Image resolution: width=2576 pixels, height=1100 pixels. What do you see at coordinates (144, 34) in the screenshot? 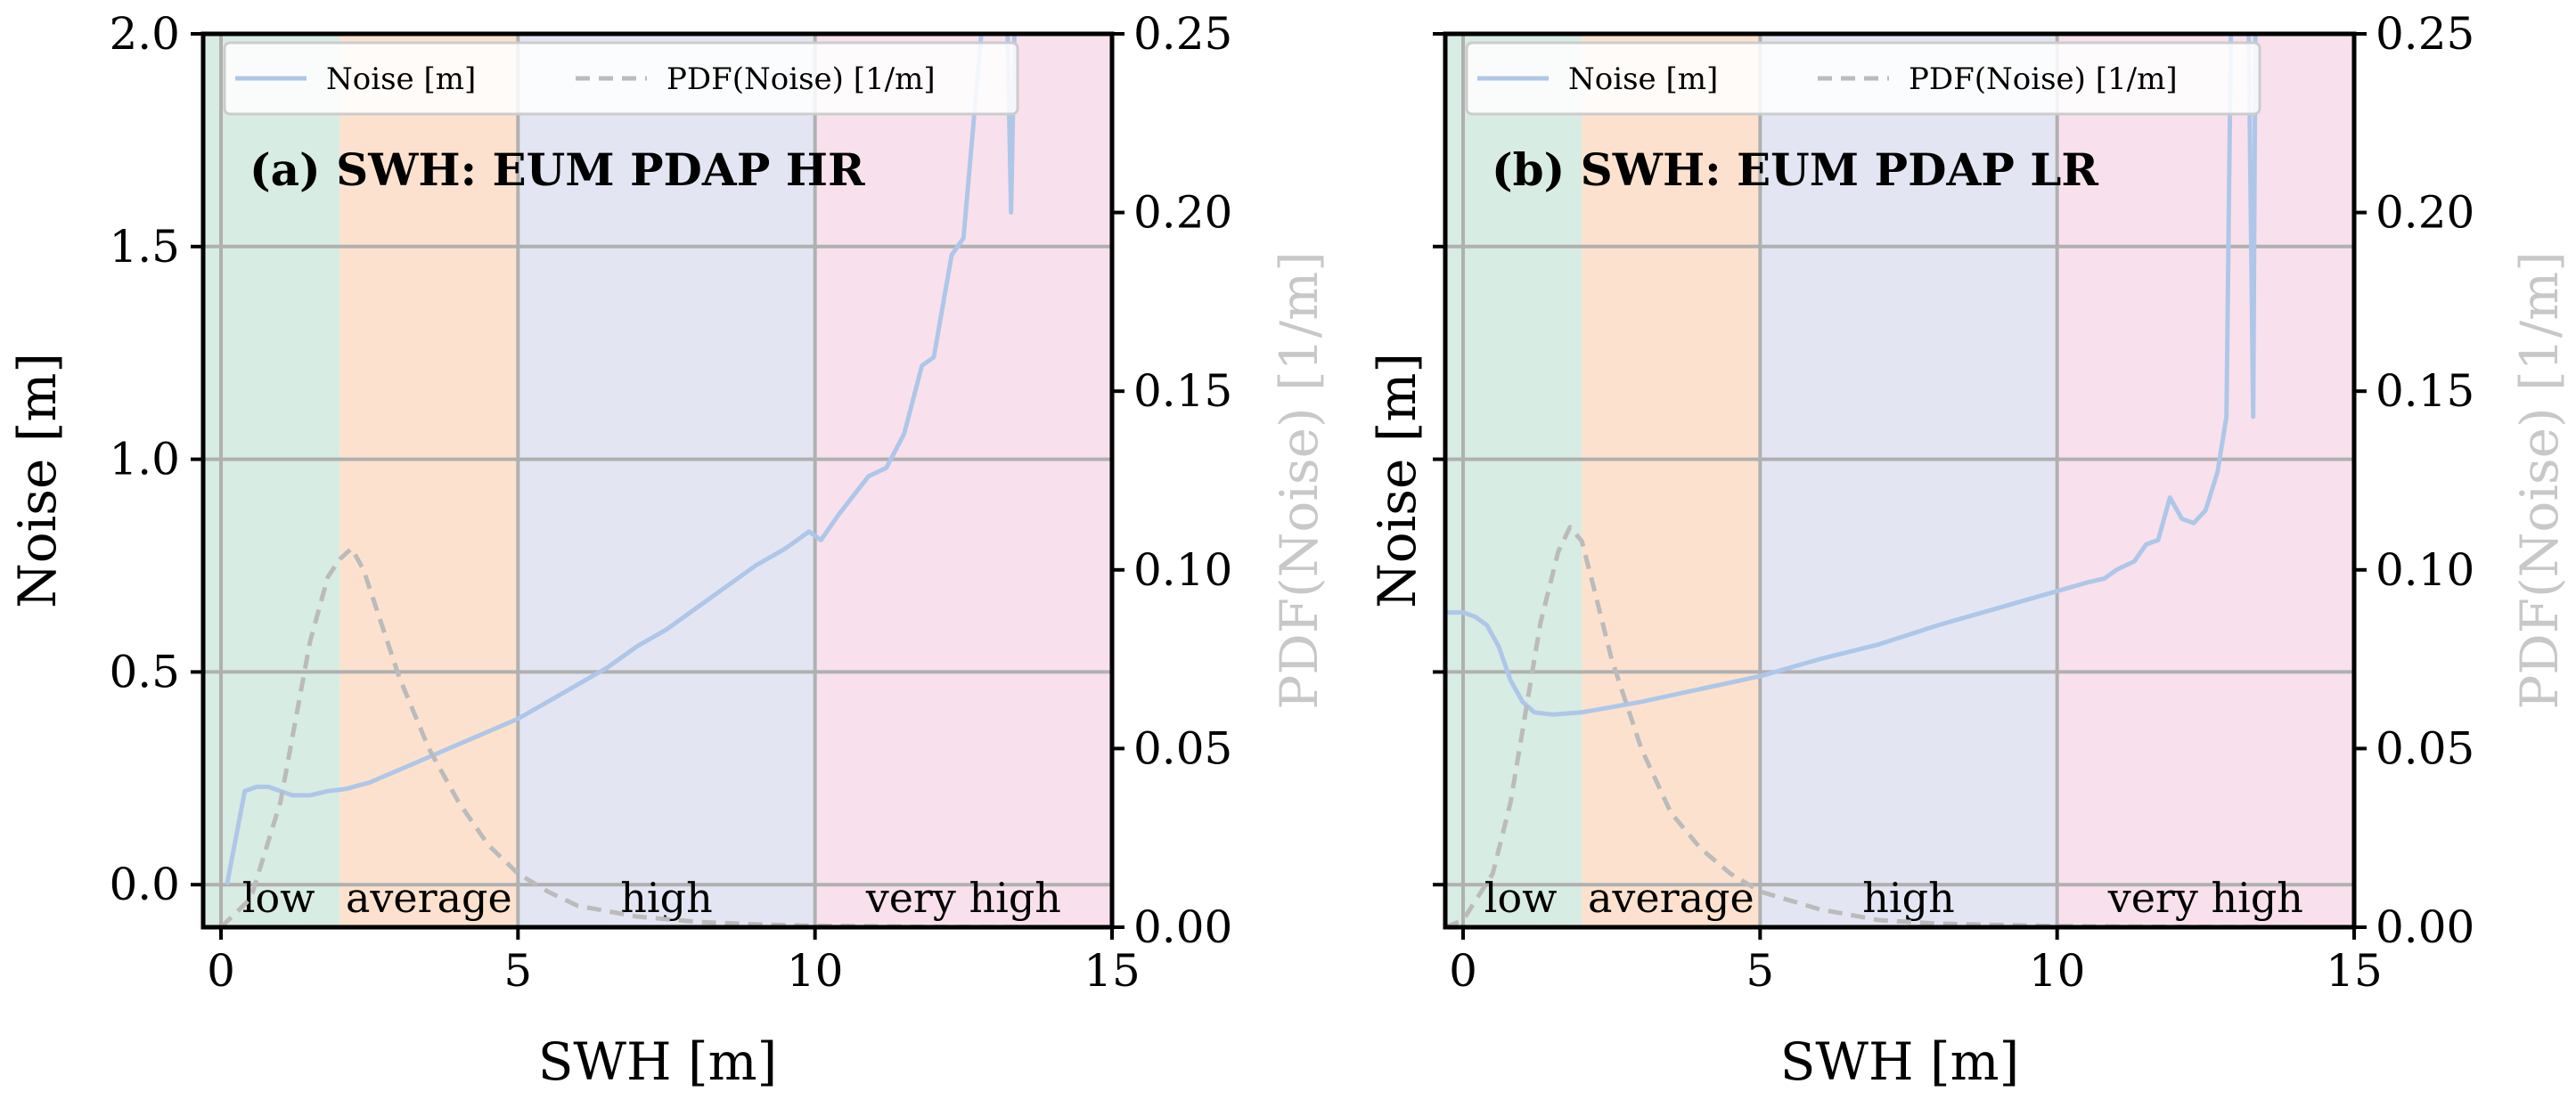
I see `y-tick-label: 2.0` at bounding box center [144, 34].